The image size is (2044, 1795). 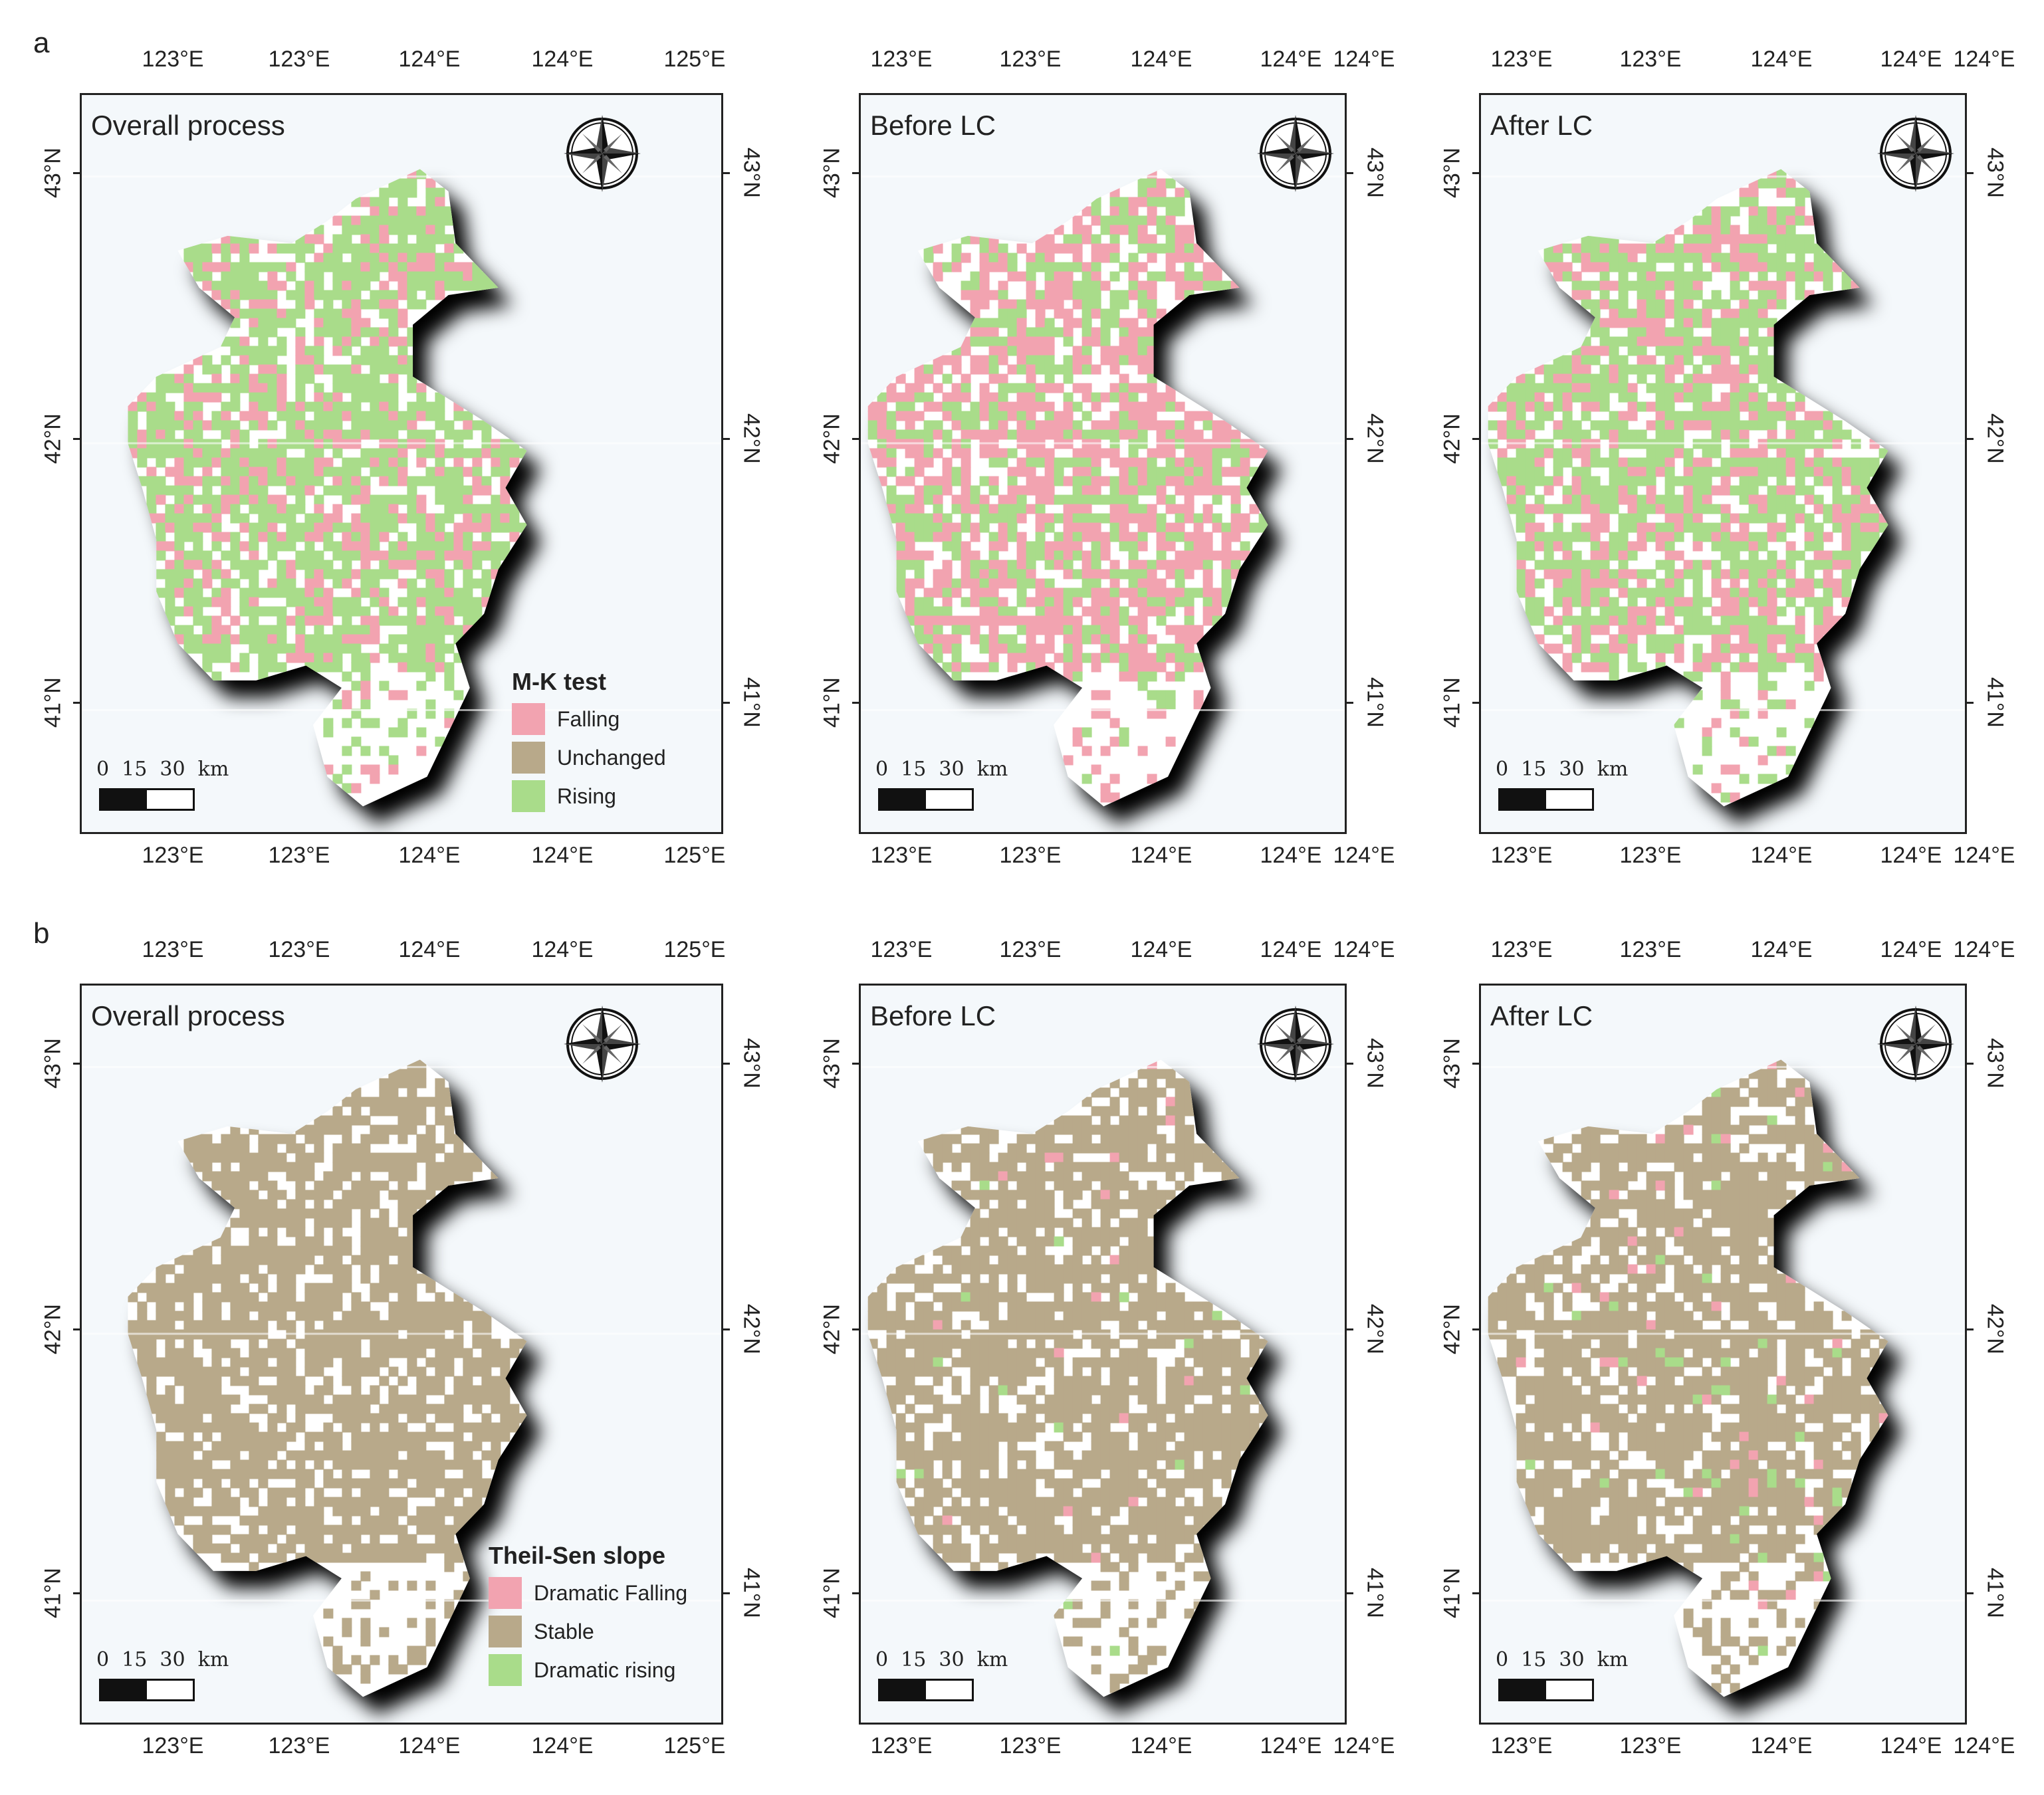 What do you see at coordinates (605, 1669) in the screenshot?
I see `legend-label: Dramatic rising` at bounding box center [605, 1669].